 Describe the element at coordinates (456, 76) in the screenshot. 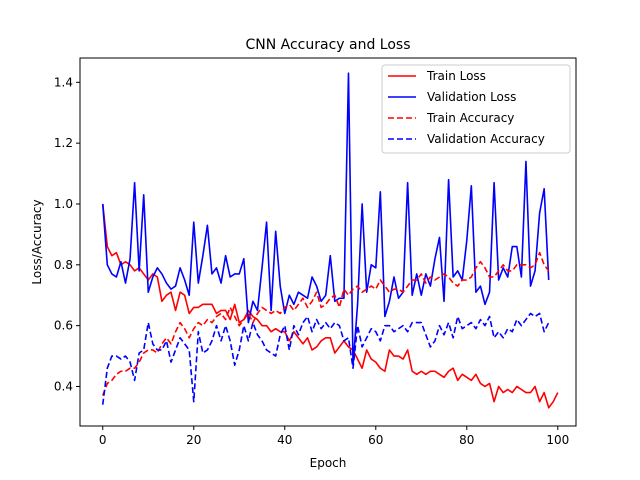

I see `legend-label: Train Loss` at that location.